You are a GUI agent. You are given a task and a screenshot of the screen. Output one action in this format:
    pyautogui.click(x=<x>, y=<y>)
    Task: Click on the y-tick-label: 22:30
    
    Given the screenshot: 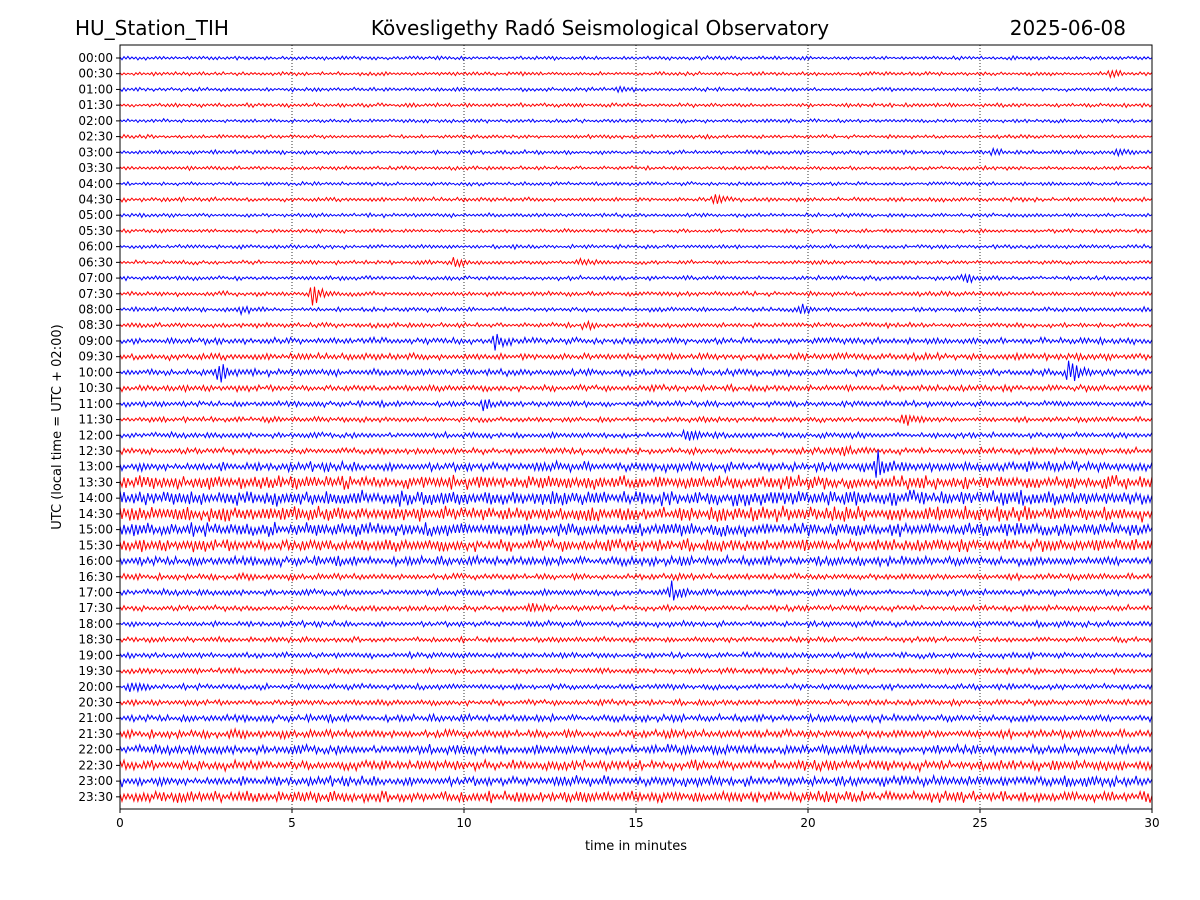 What is the action you would take?
    pyautogui.click(x=95, y=765)
    